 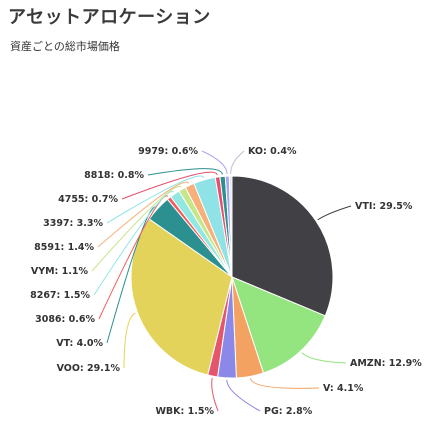 I want to click on connector-v, so click(x=284, y=383).